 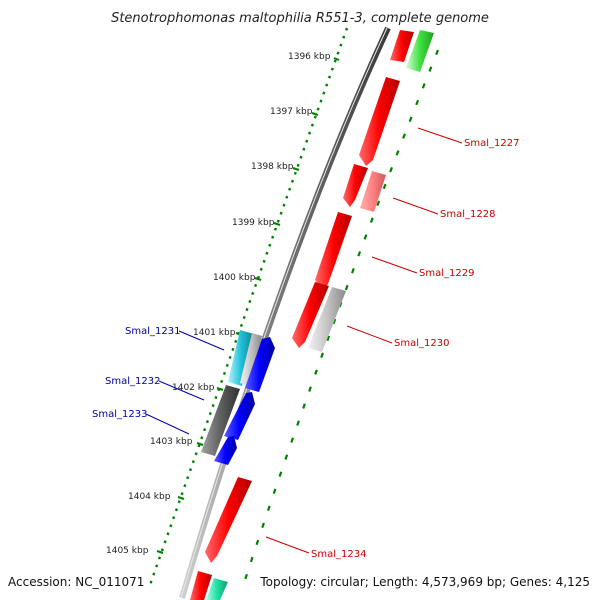 I want to click on tick-label-1398: 1398 kbp, so click(x=272, y=167).